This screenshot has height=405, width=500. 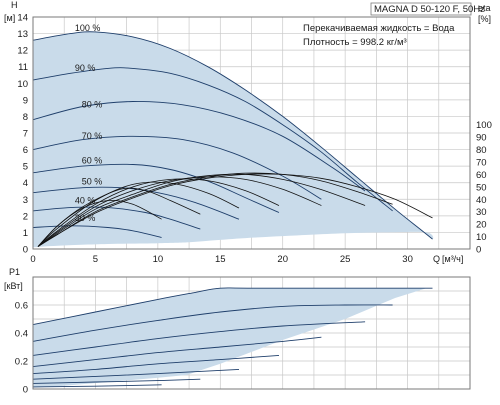 I want to click on h-tick-label: 3, so click(x=25, y=200).